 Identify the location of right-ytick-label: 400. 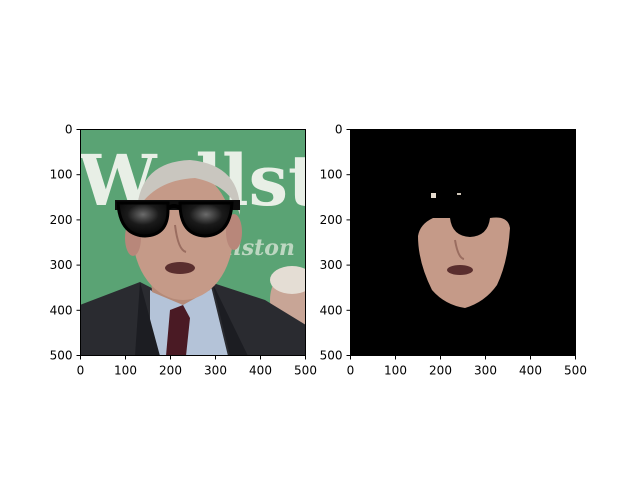
(331, 310).